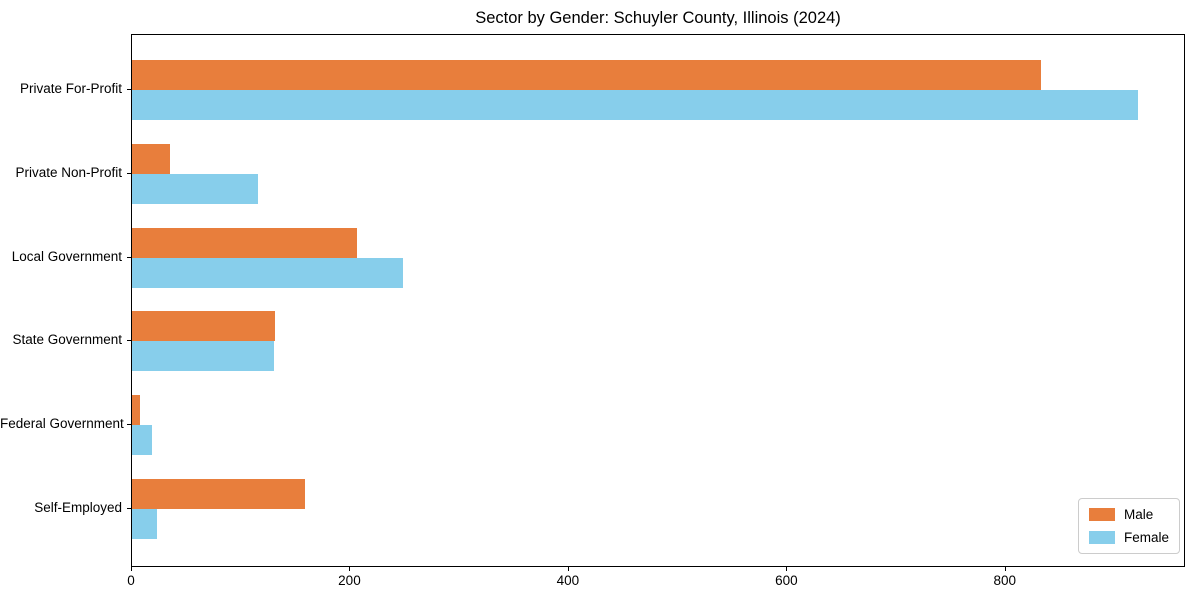 This screenshot has height=600, width=1200. What do you see at coordinates (586, 75) in the screenshot?
I see `bar-male-private-for-profit` at bounding box center [586, 75].